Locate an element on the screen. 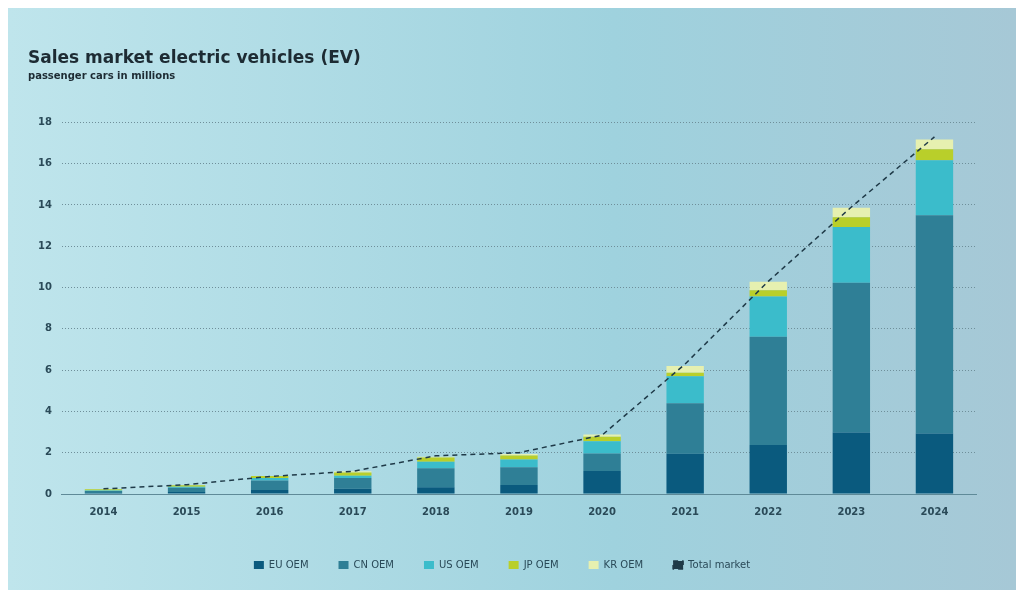 The image size is (1024, 598). x-tick-label: 2017 is located at coordinates (352, 511).